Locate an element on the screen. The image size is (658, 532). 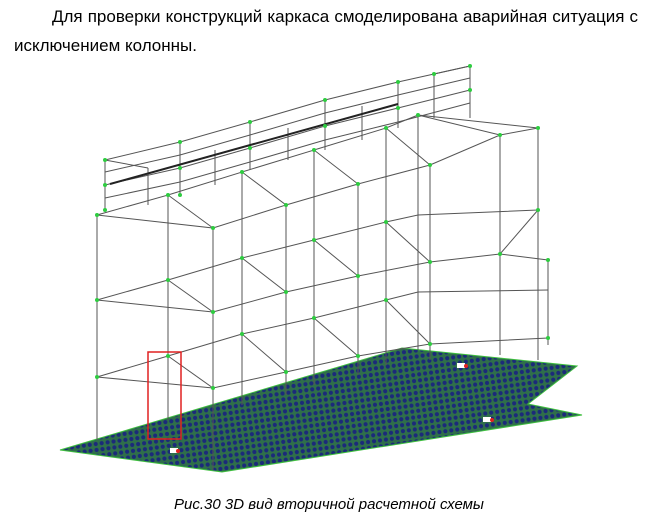
removed-column-highlight is located at coordinates (164, 395).